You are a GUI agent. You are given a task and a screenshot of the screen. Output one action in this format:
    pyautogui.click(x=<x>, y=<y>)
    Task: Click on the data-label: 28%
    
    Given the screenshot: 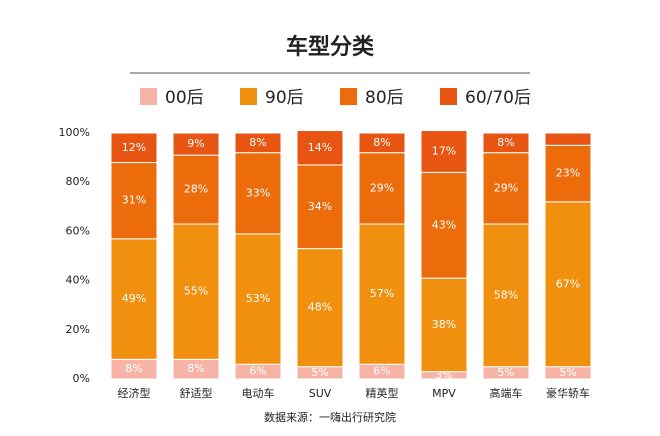 What is the action you would take?
    pyautogui.click(x=196, y=189)
    